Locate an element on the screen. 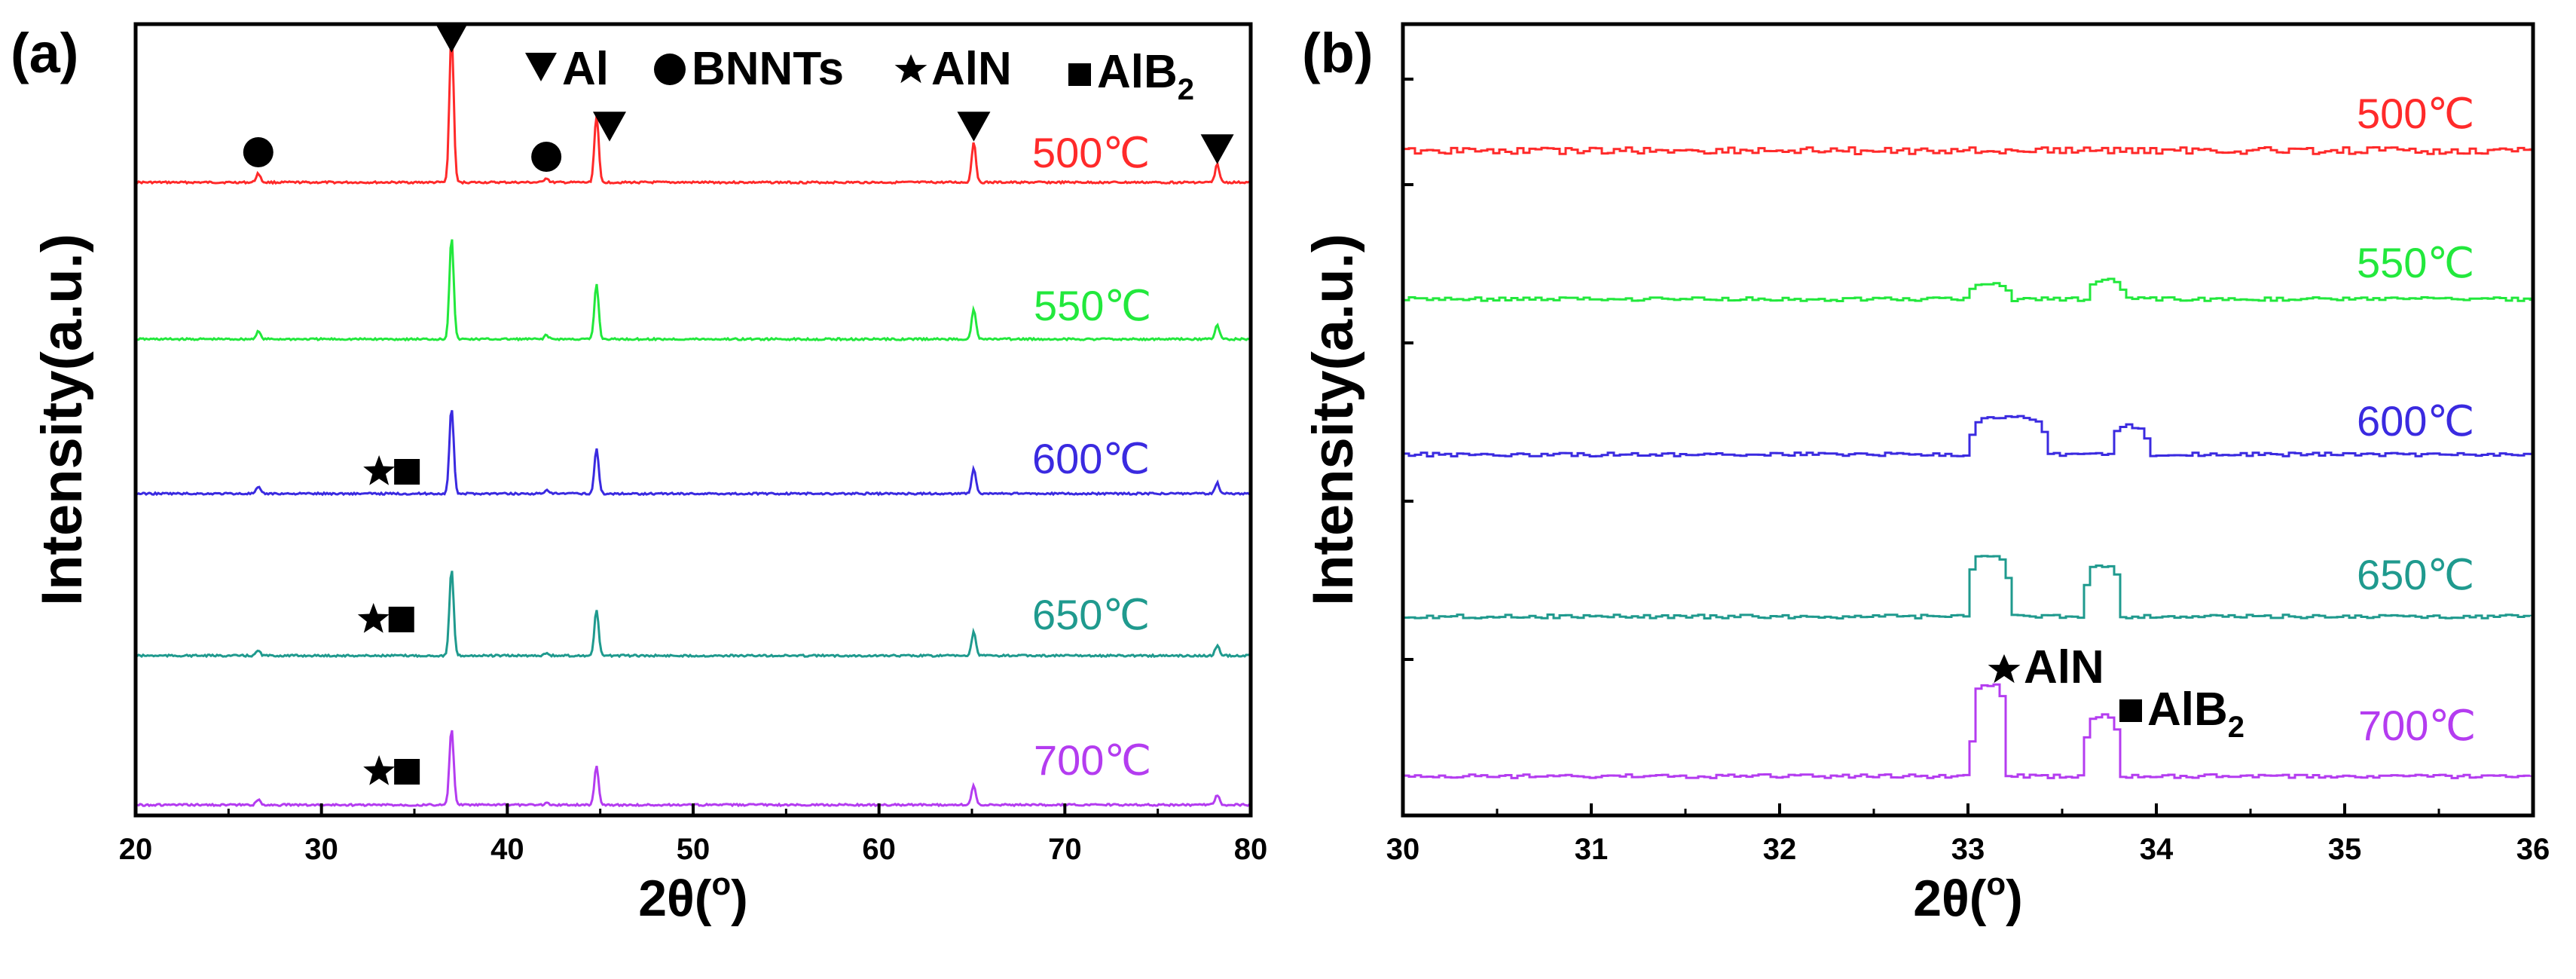 This screenshot has height=979, width=2576. panel-b-ylabel: Intensity(a.u.) is located at coordinates (1333, 420).